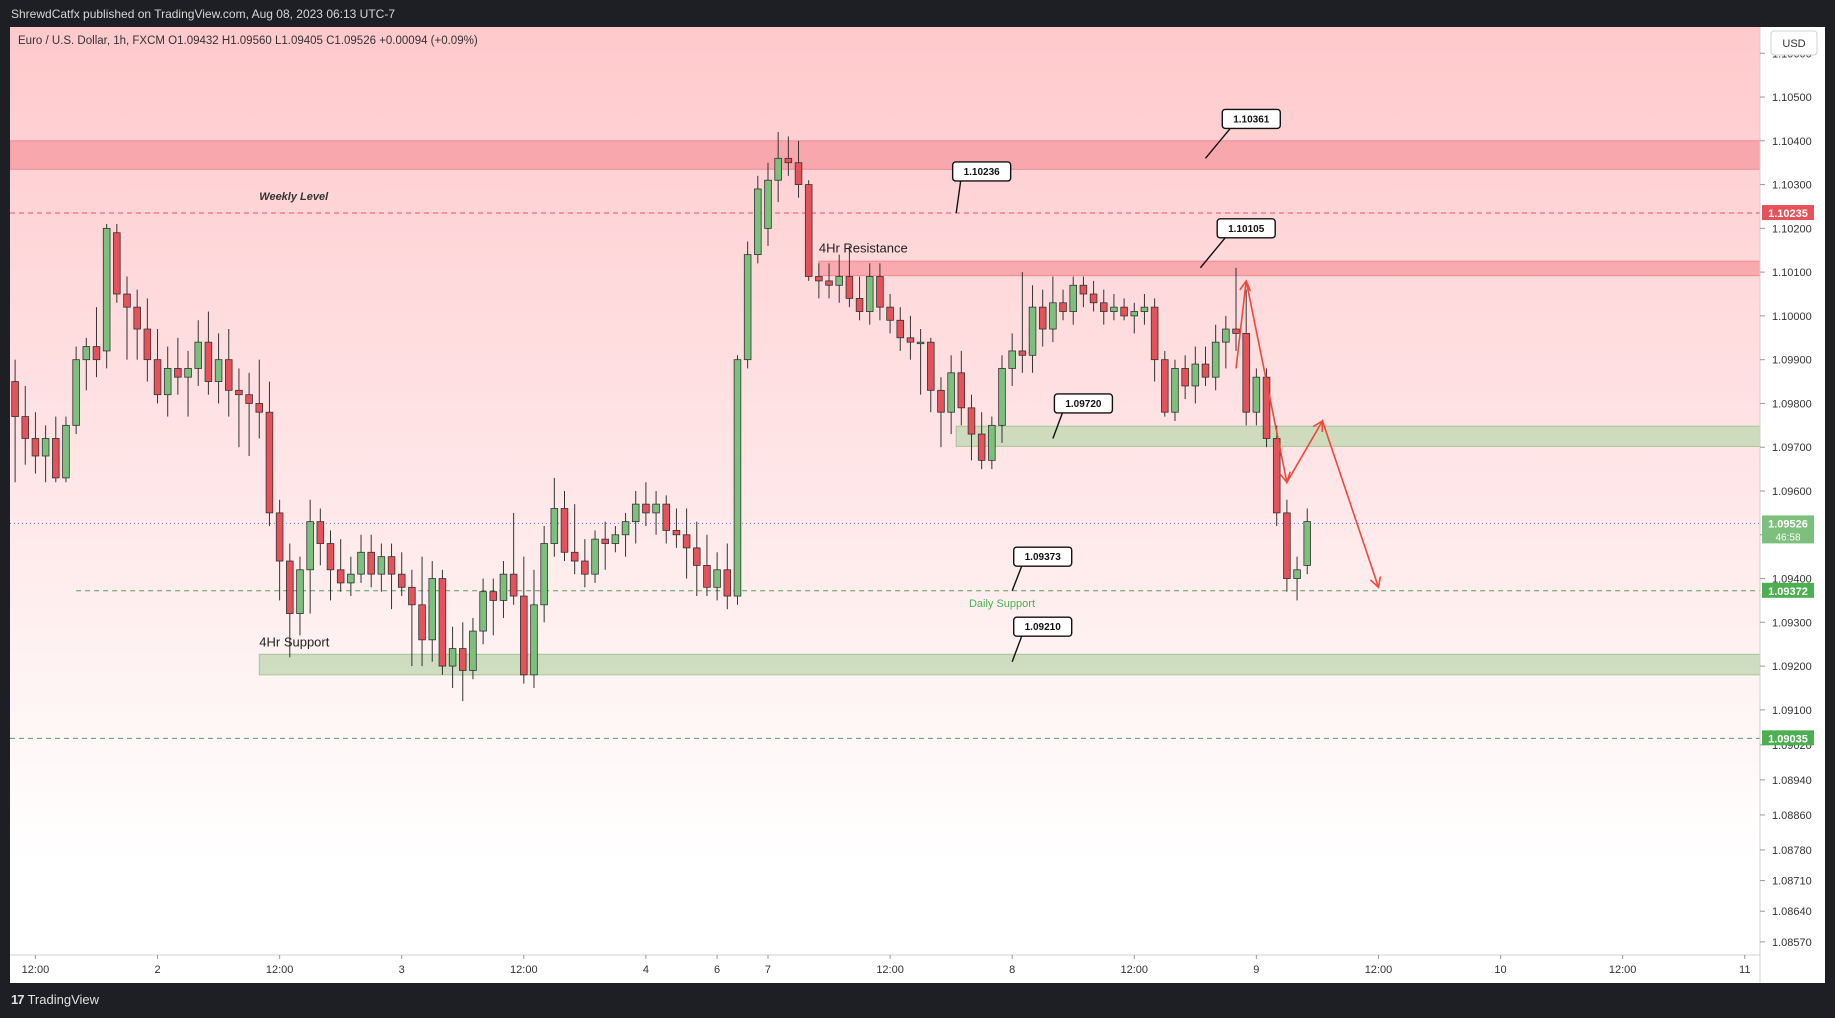 The image size is (1835, 1018). What do you see at coordinates (1242, 133) in the screenshot?
I see `price-callout: 1.10361` at bounding box center [1242, 133].